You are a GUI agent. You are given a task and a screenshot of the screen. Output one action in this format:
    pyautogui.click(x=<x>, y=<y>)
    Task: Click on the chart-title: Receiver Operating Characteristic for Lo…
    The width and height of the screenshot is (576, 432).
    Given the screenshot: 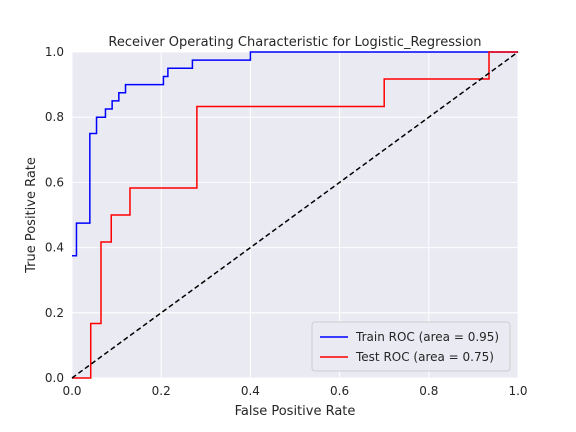 What is the action you would take?
    pyautogui.click(x=294, y=42)
    